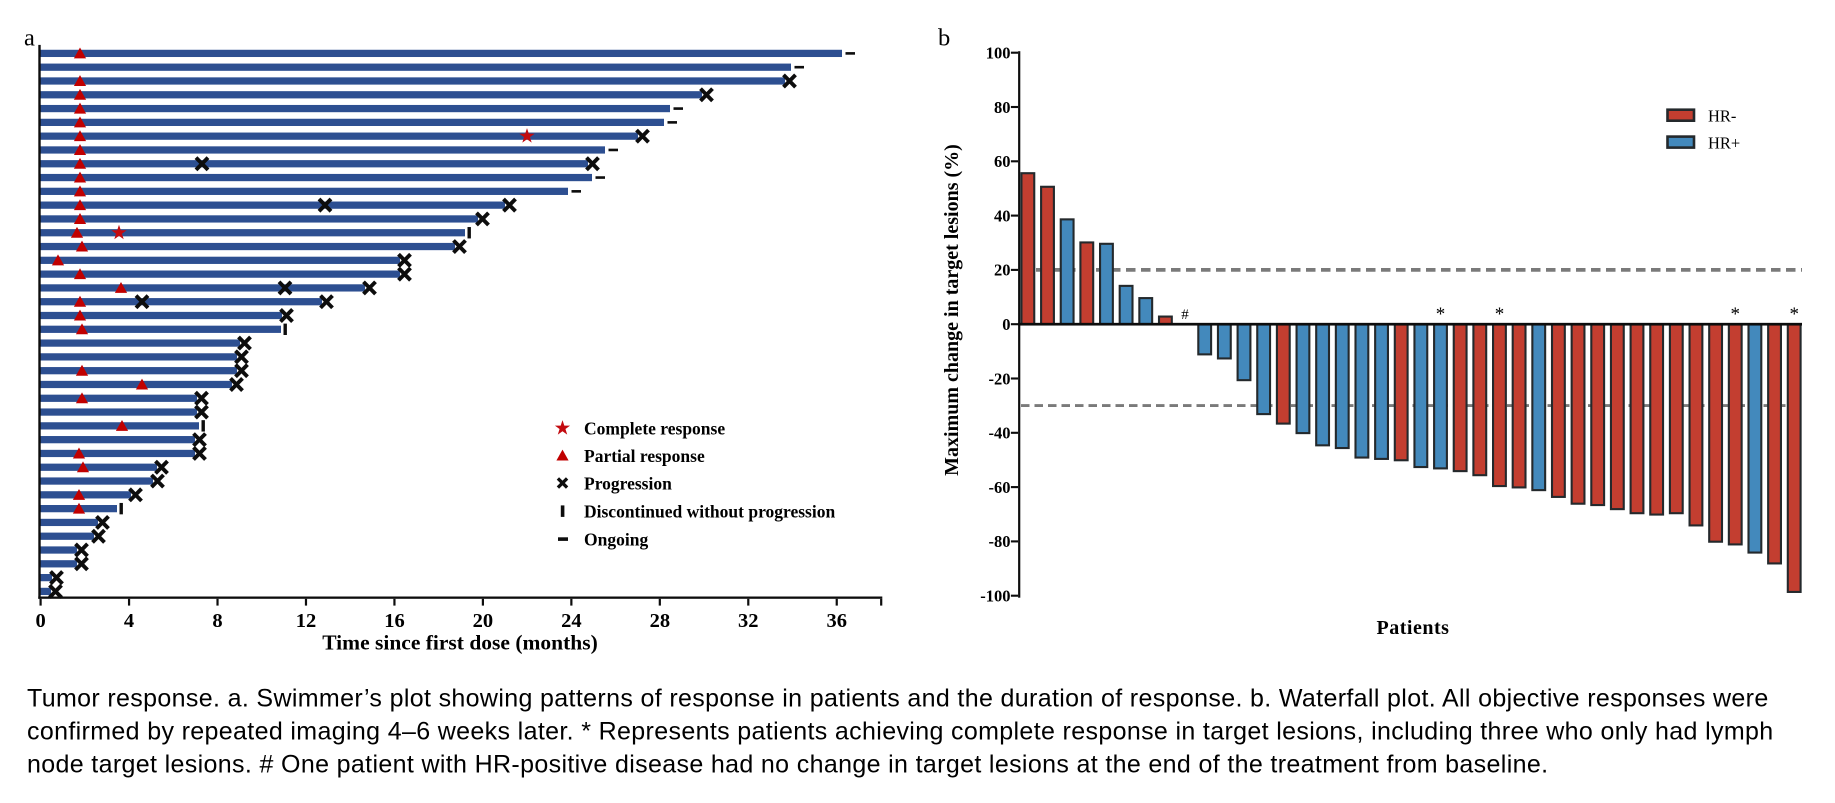  Describe the element at coordinates (1722, 116) in the screenshot. I see `svg-text: HR-` at that location.